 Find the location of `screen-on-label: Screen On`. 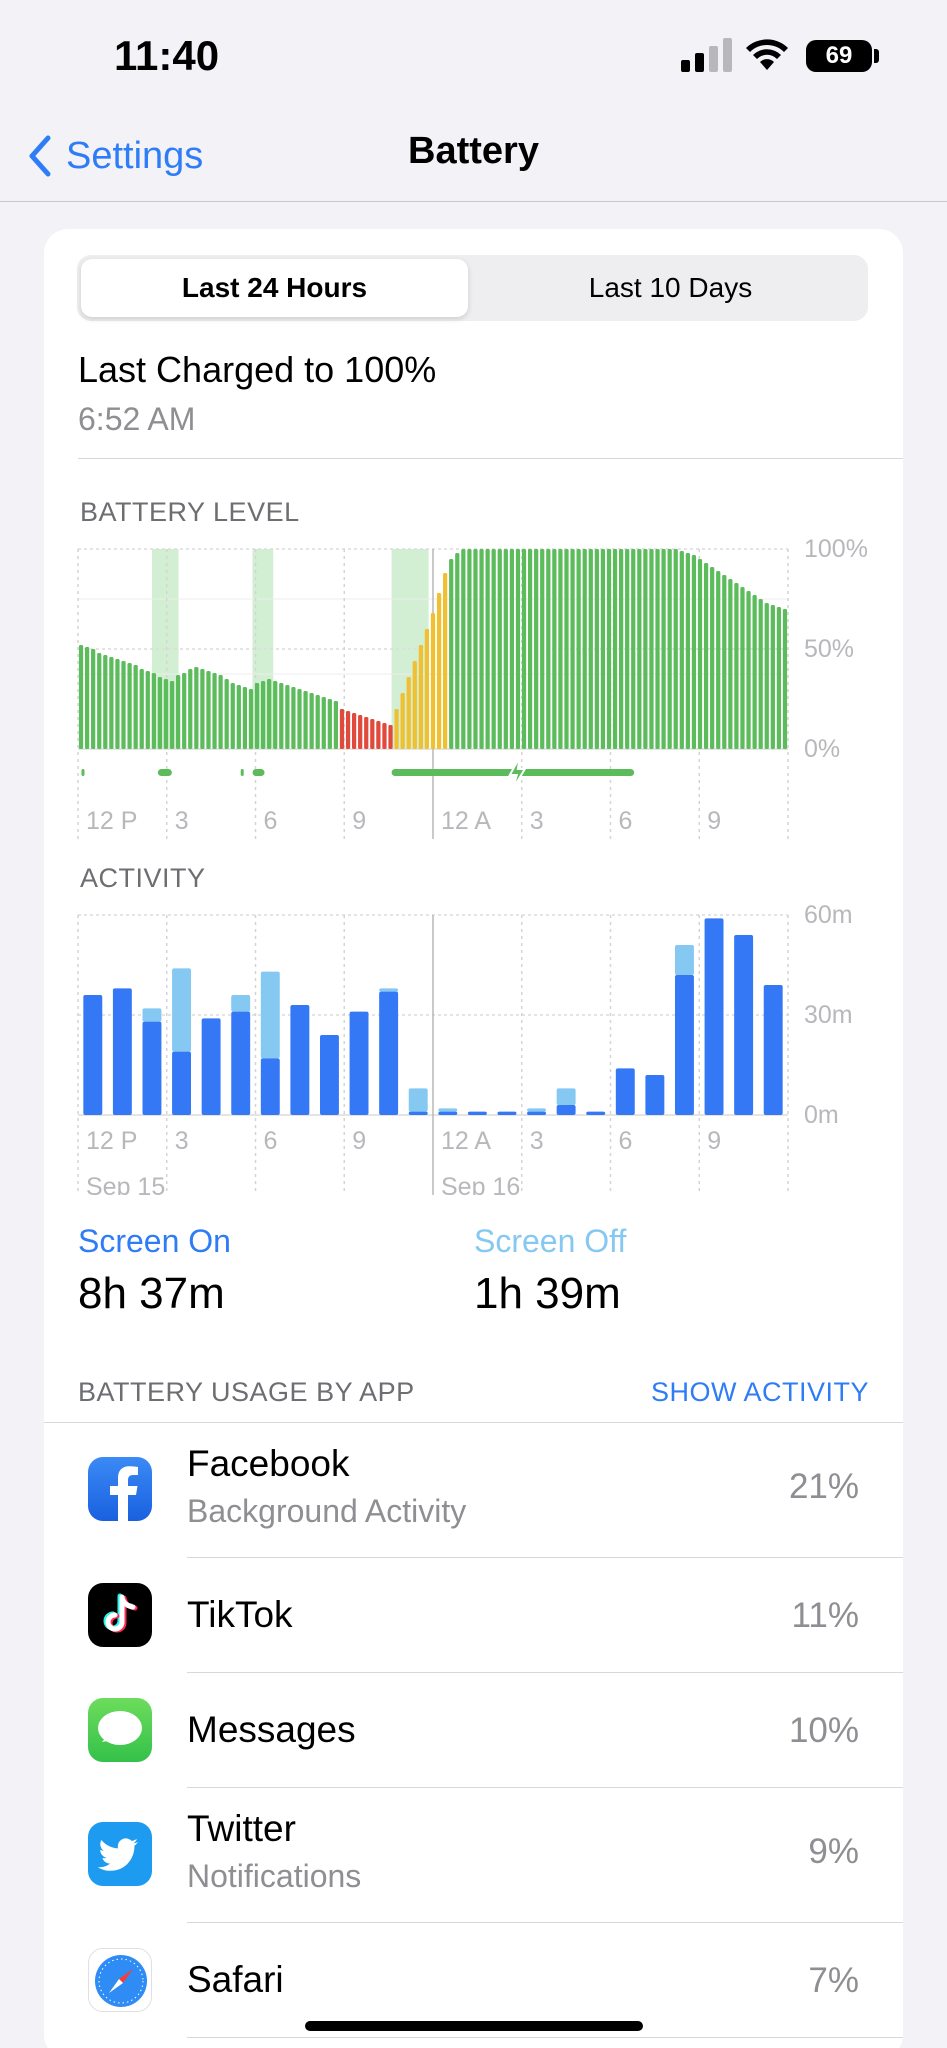

screen-on-label: Screen On is located at coordinates (154, 1241).